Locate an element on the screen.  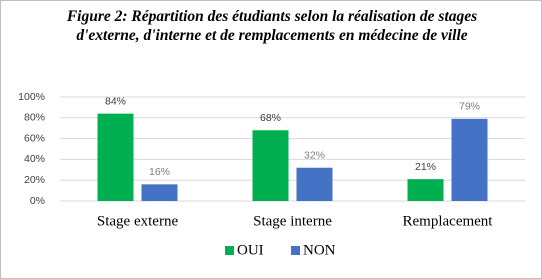
y-tick-label: 60% is located at coordinates (34, 138).